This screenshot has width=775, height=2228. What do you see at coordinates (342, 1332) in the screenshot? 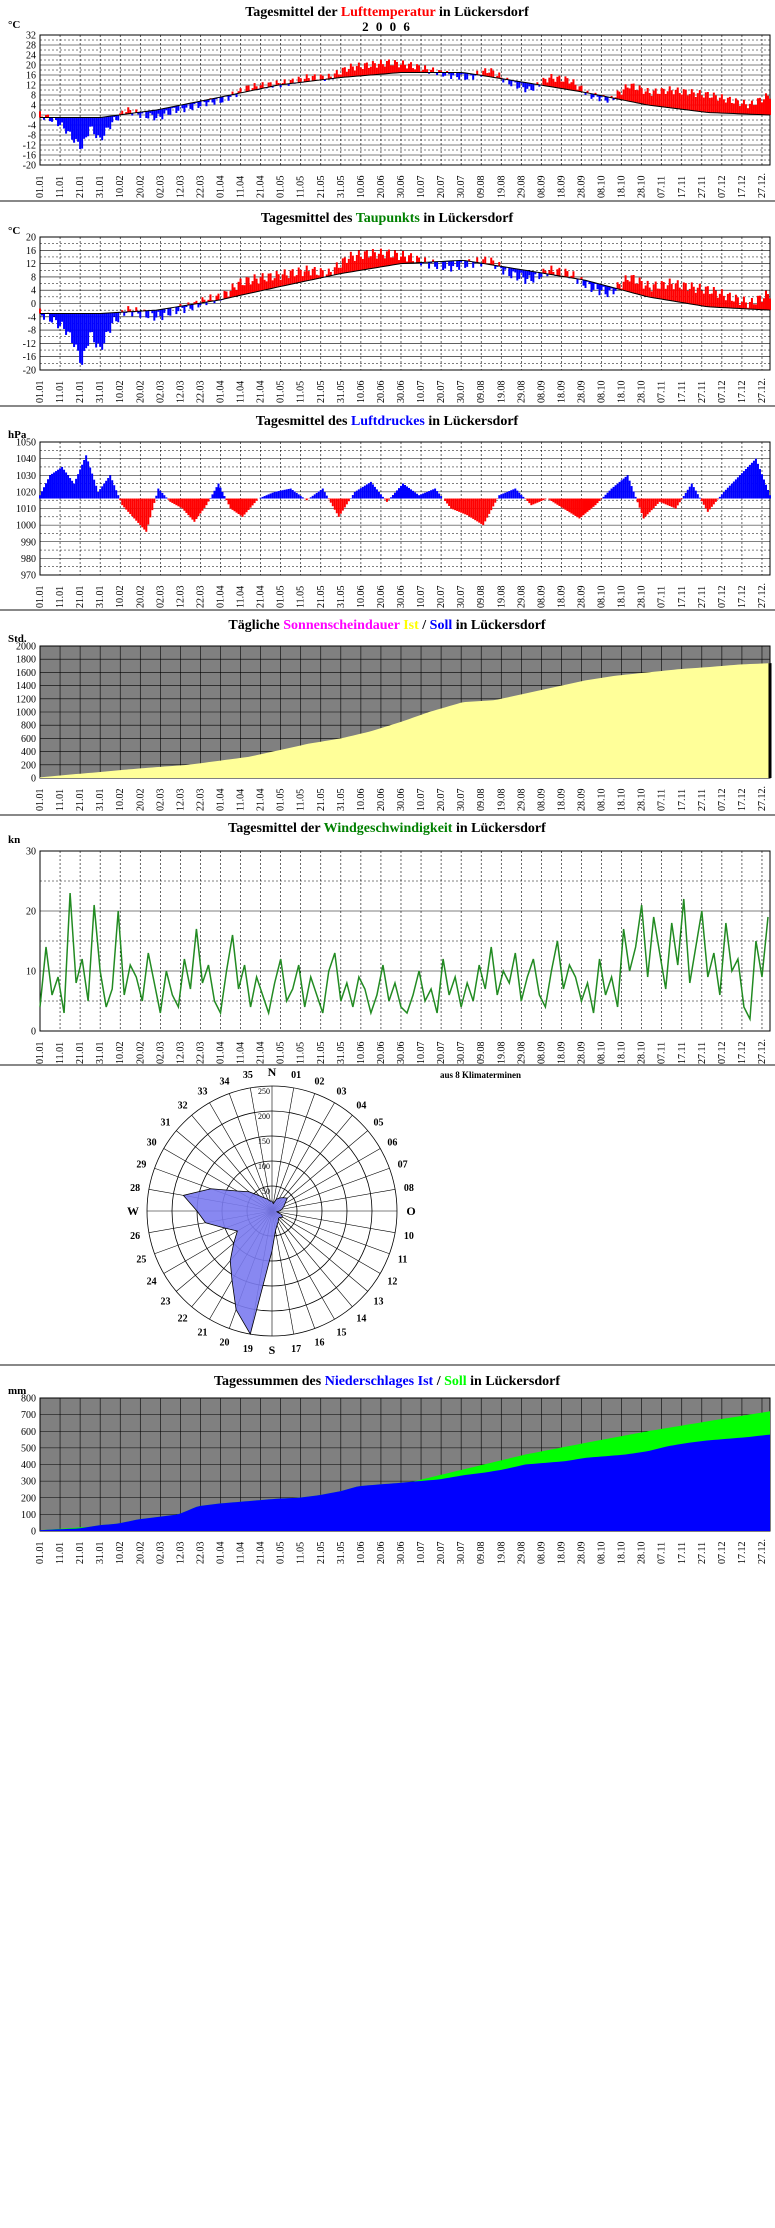
I see `direction-label: 15` at bounding box center [342, 1332].